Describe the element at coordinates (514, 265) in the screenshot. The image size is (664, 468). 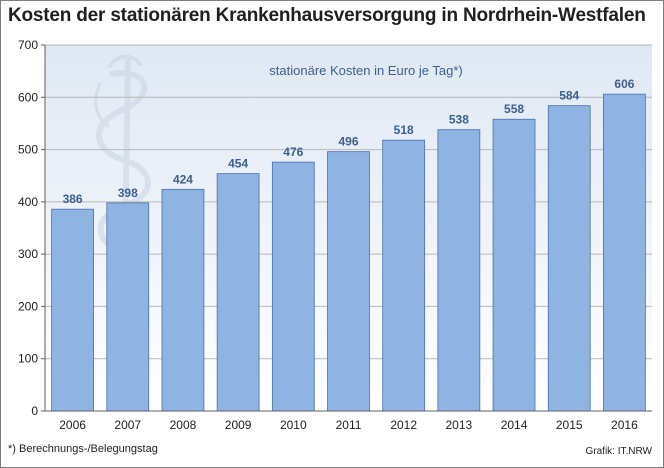
I see `bar-2014` at that location.